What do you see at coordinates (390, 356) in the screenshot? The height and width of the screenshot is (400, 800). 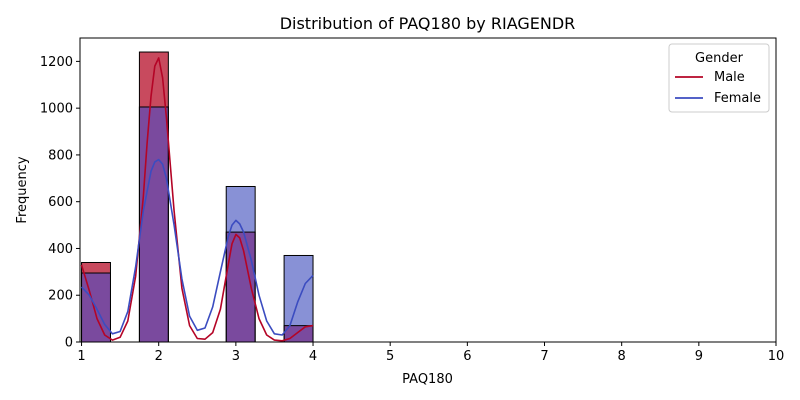 I see `x-tick-label: 5` at bounding box center [390, 356].